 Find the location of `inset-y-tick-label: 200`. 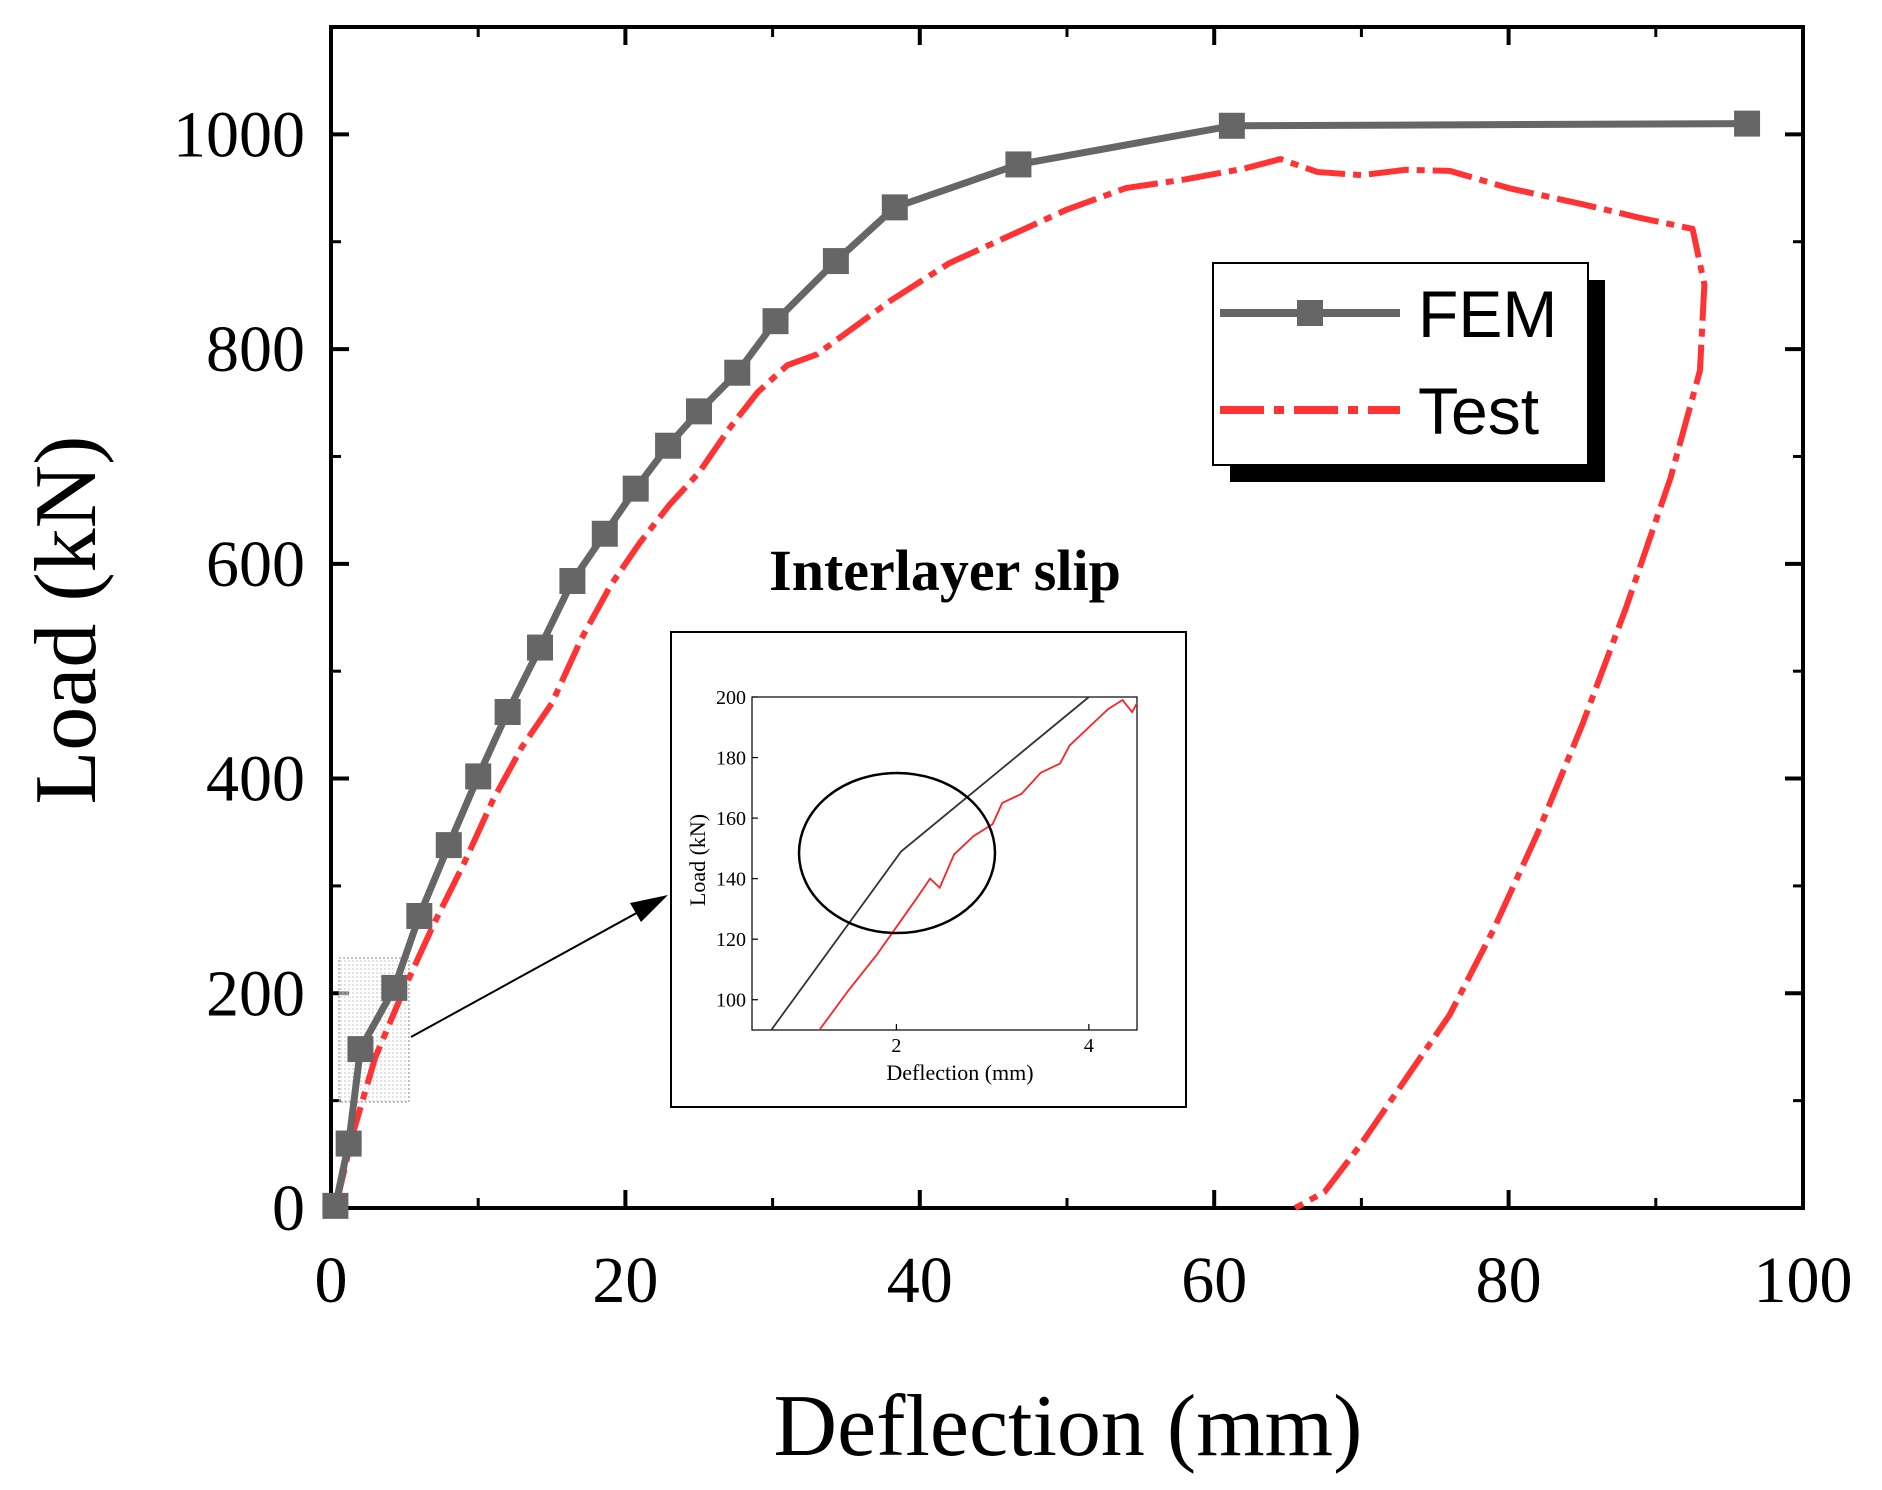

inset-y-tick-label: 200 is located at coordinates (731, 698).